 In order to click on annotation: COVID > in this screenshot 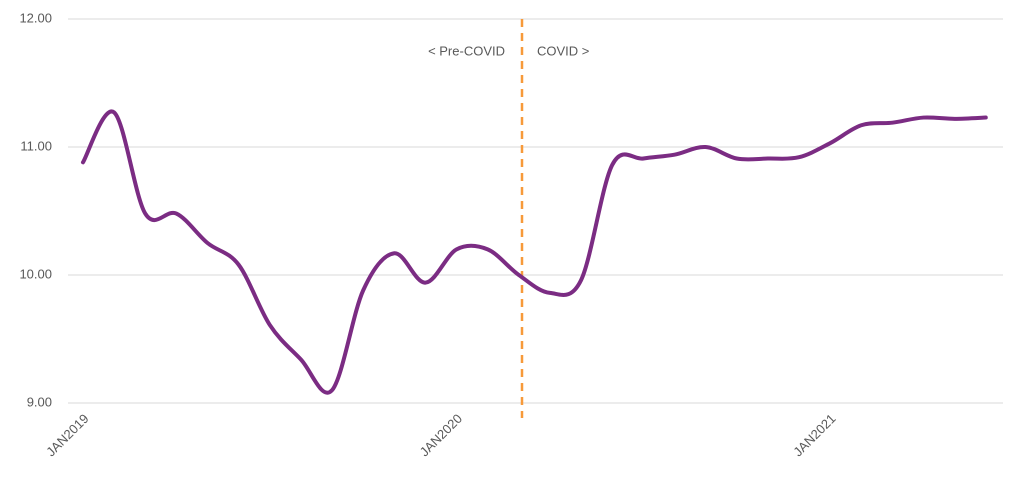, I will do `click(563, 50)`.